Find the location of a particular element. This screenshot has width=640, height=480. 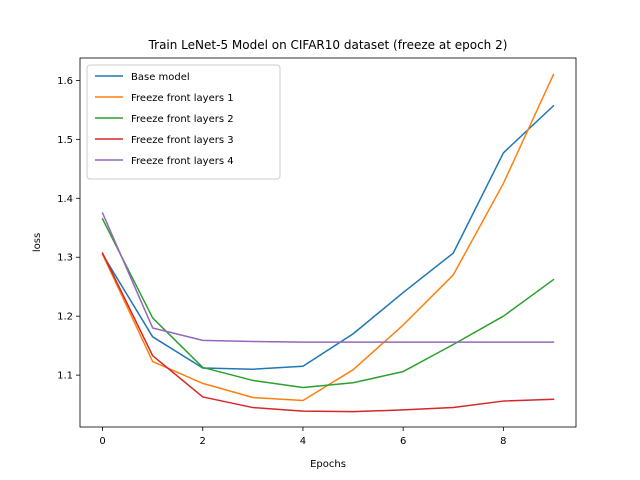

legend-label: Base model is located at coordinates (160, 77).